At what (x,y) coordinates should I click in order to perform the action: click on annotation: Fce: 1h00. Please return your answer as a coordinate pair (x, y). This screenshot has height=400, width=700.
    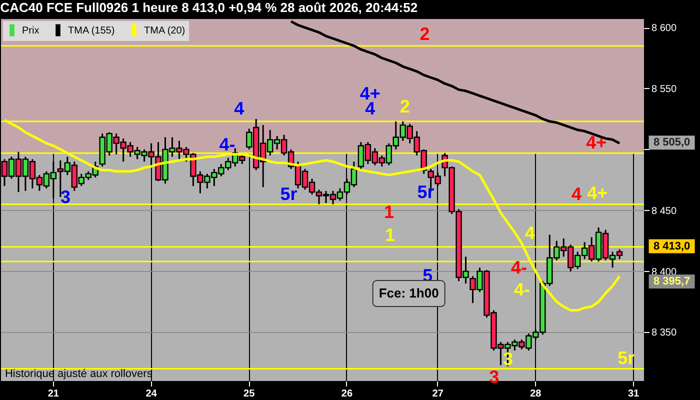
    Looking at the image, I should click on (408, 293).